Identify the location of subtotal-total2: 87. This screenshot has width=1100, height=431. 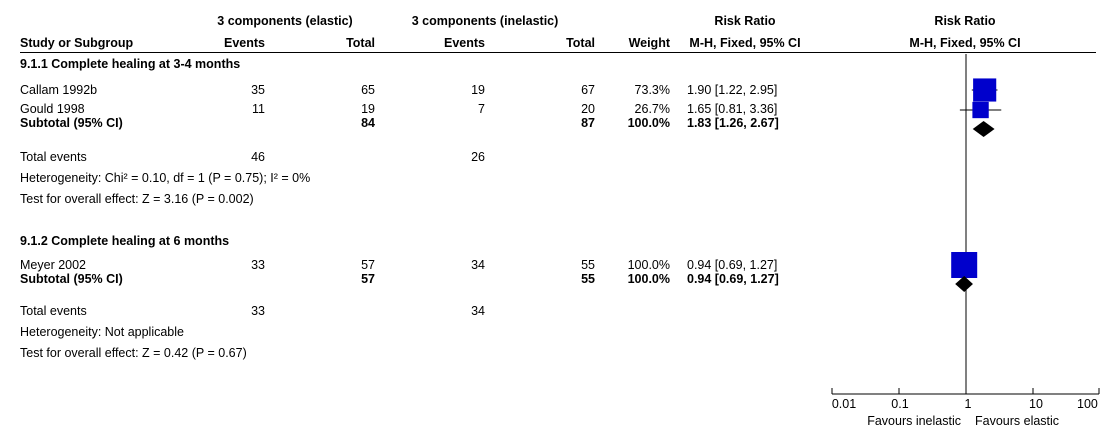
(588, 123).